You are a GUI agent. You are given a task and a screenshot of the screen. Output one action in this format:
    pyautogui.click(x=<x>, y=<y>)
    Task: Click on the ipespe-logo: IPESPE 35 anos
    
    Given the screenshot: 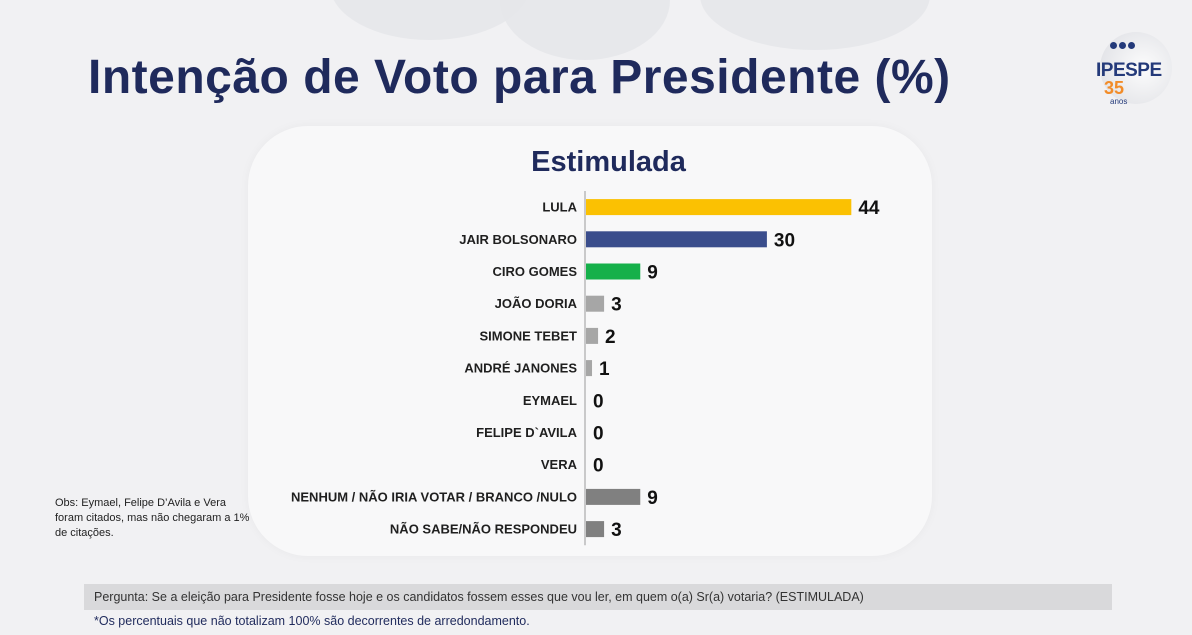 What is the action you would take?
    pyautogui.click(x=1137, y=72)
    